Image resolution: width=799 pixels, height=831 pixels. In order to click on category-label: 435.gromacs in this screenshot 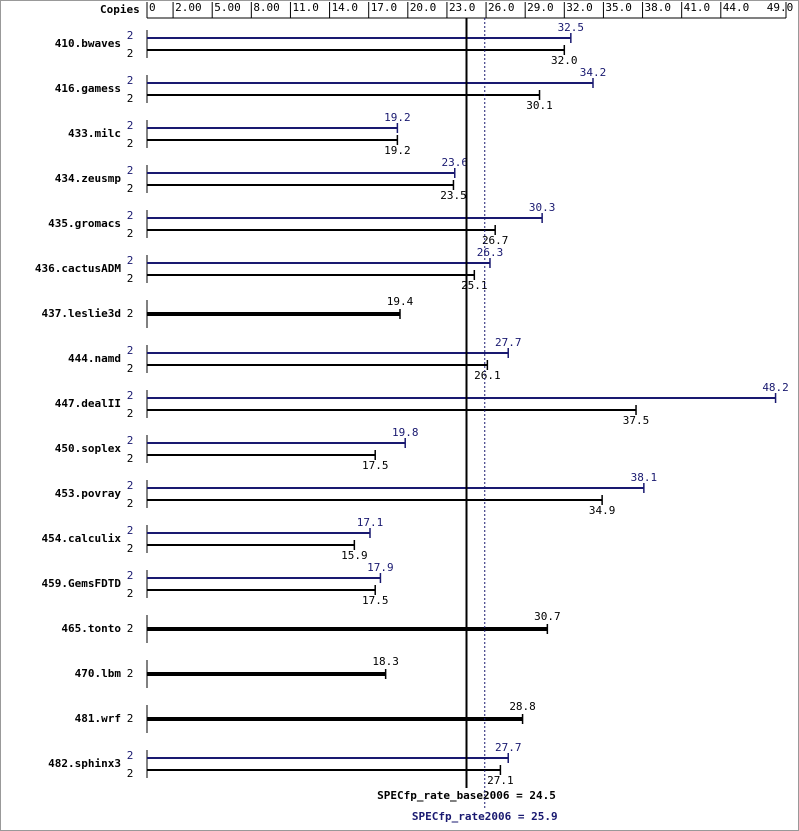, I will do `click(84, 223)`.